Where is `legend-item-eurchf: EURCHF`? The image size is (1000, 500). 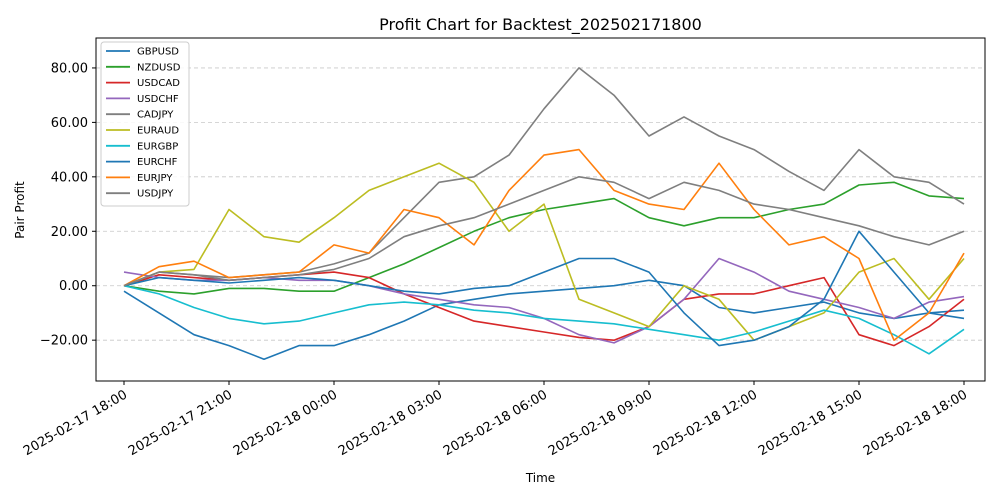
legend-item-eurchf: EURCHF is located at coordinates (157, 162).